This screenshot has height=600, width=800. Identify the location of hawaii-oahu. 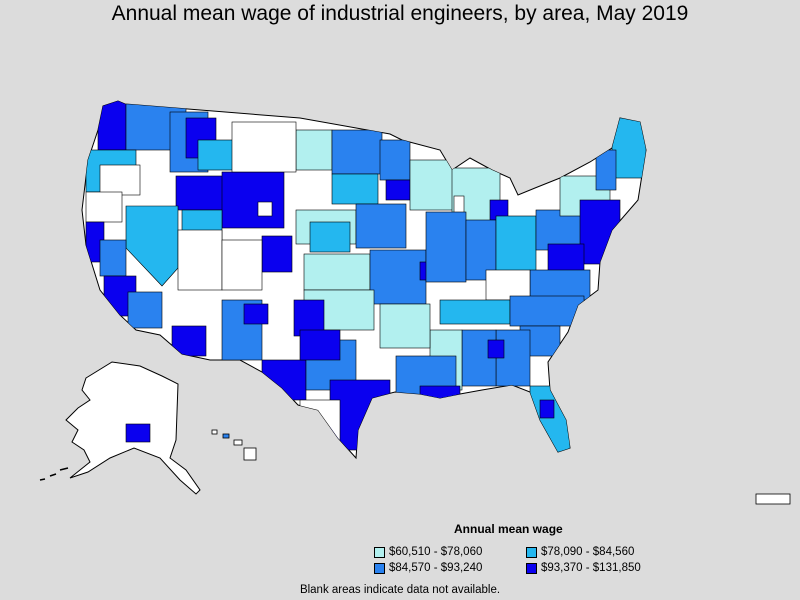
(226, 436).